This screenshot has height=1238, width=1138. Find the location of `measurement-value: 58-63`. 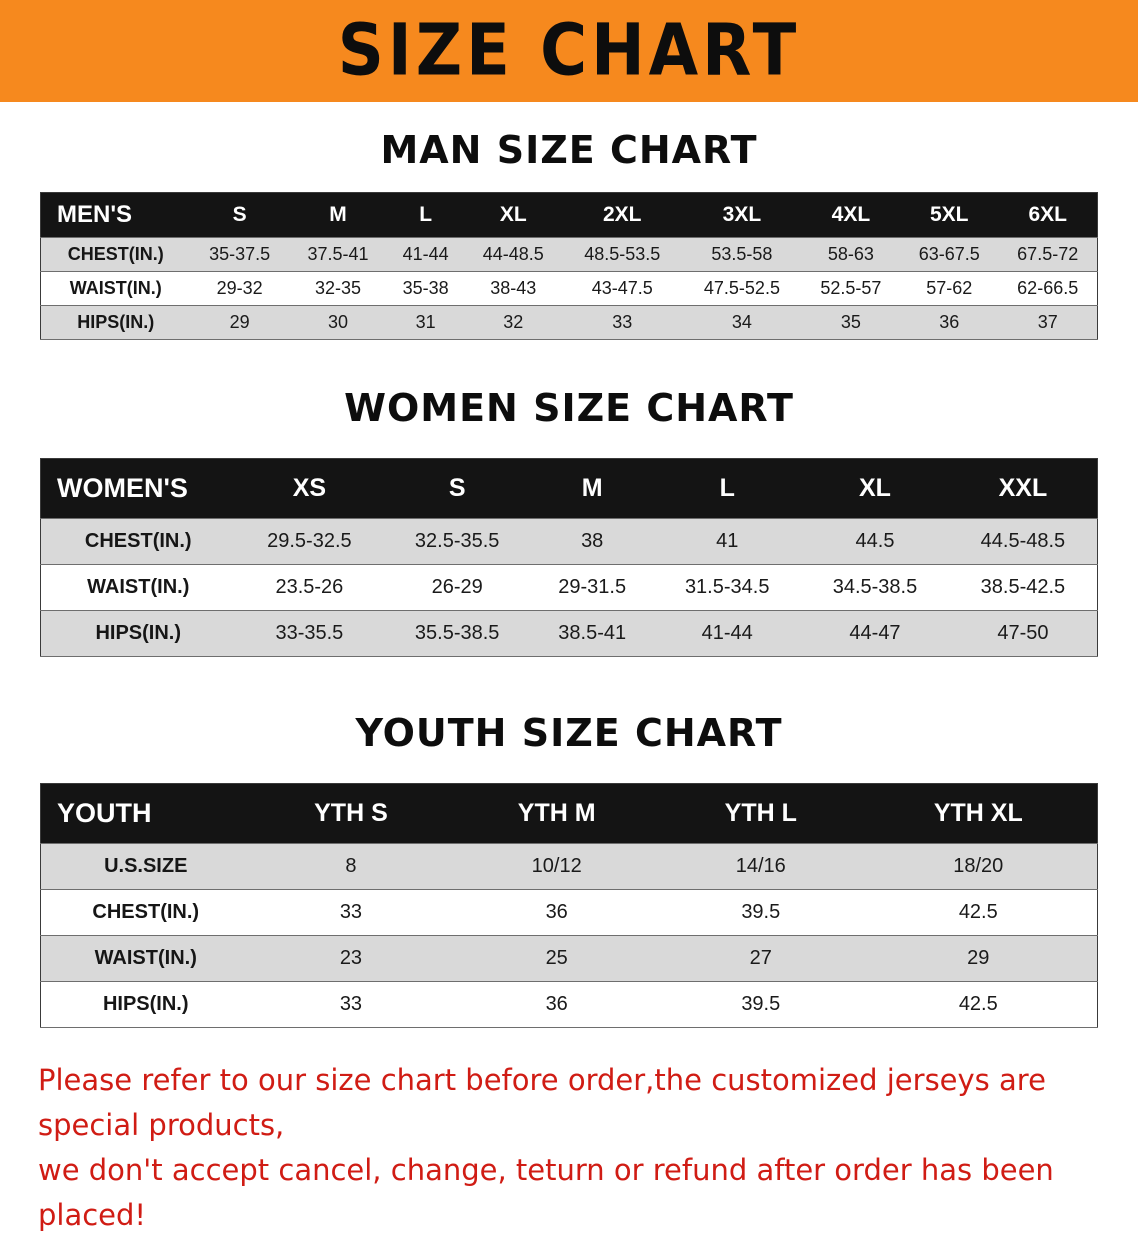

measurement-value: 58-63 is located at coordinates (850, 254).